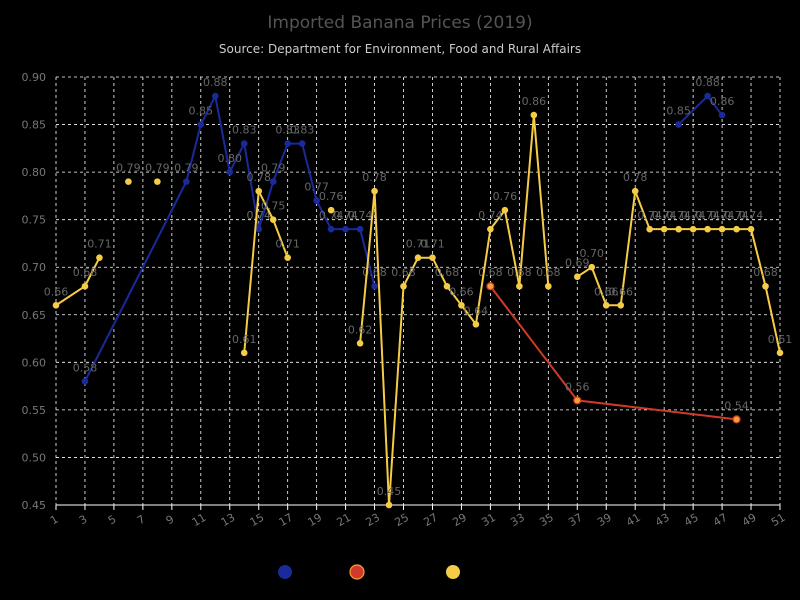  What do you see at coordinates (546, 520) in the screenshot?
I see `x-tick-label: 35` at bounding box center [546, 520].